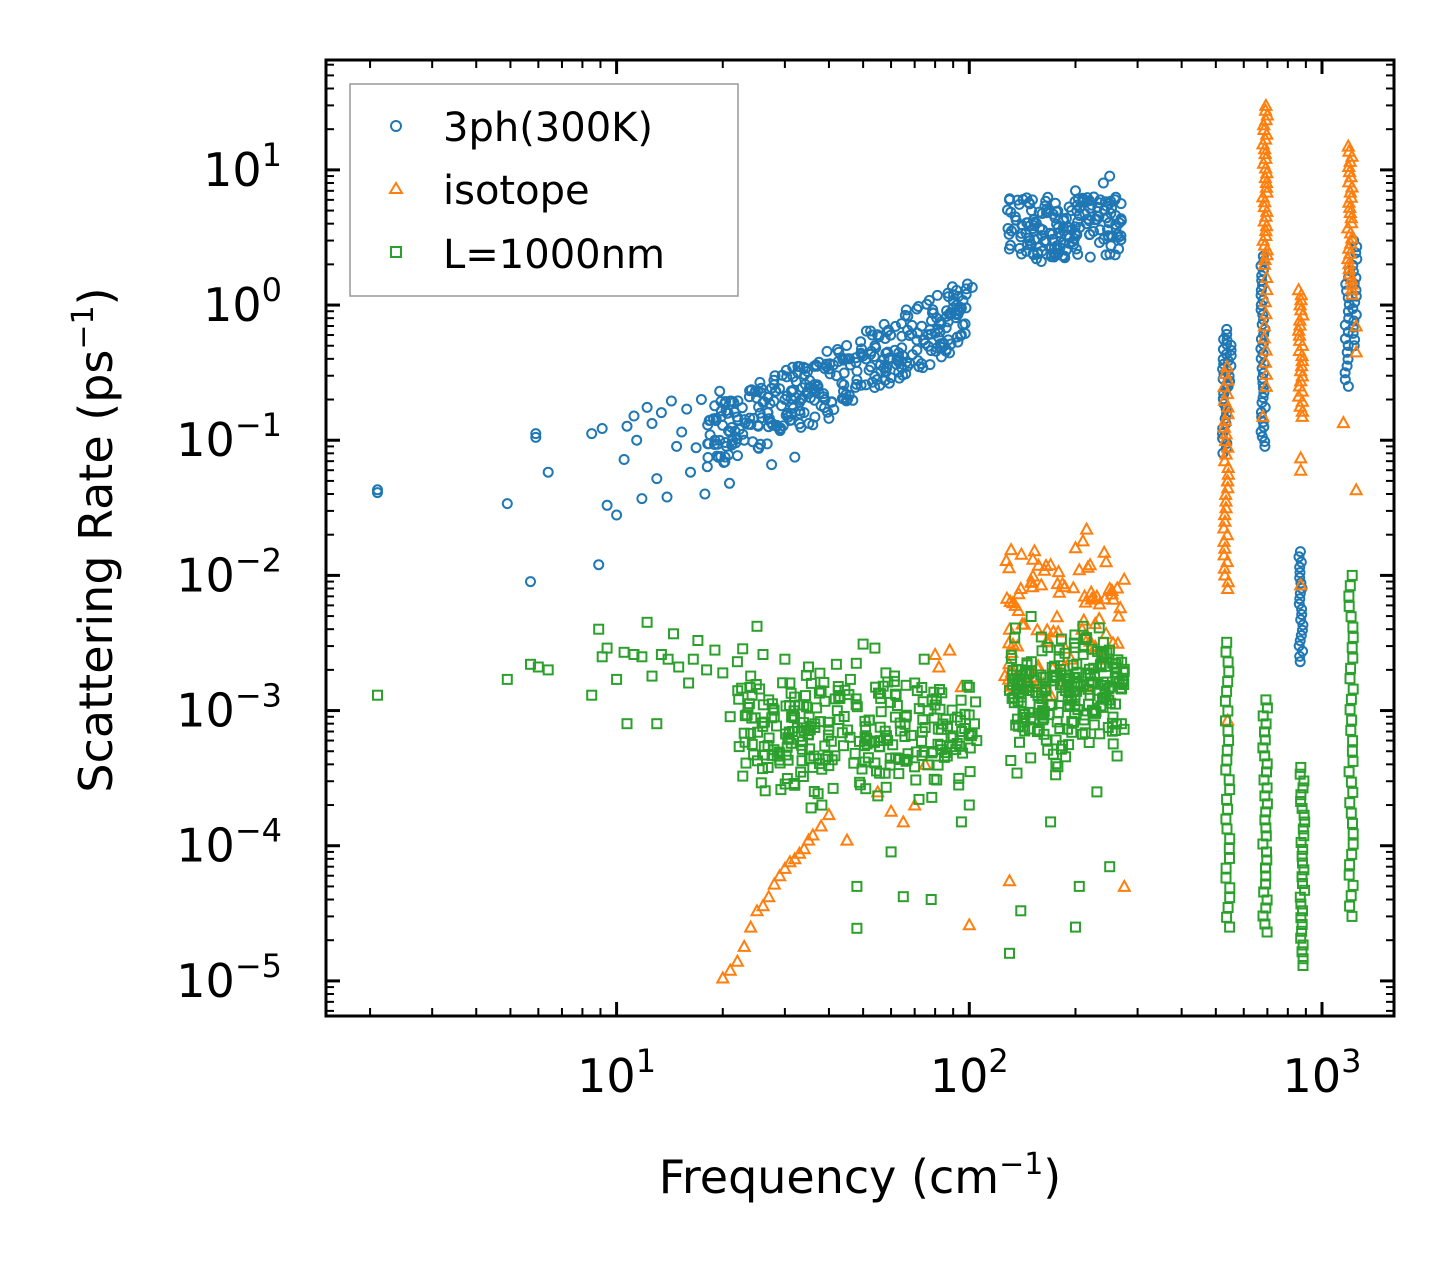  Describe the element at coordinates (396, 252) in the screenshot. I see `legend-marker-l1000nm` at that location.